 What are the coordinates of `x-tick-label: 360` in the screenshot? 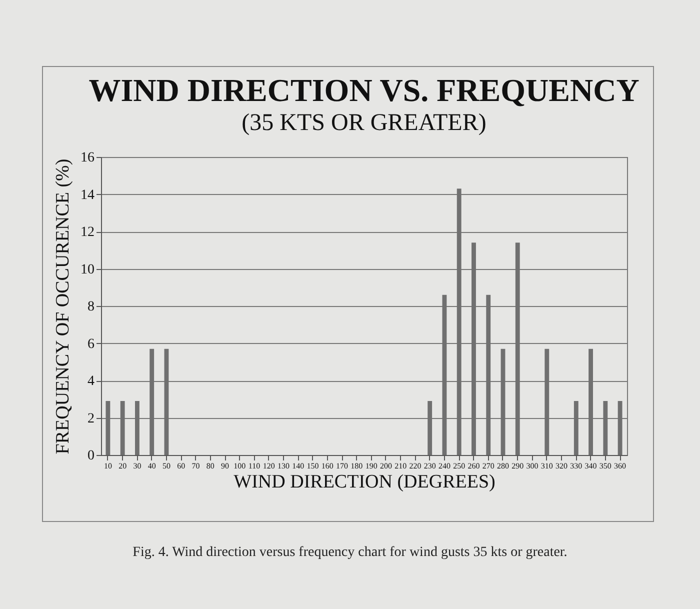 It's located at (620, 466).